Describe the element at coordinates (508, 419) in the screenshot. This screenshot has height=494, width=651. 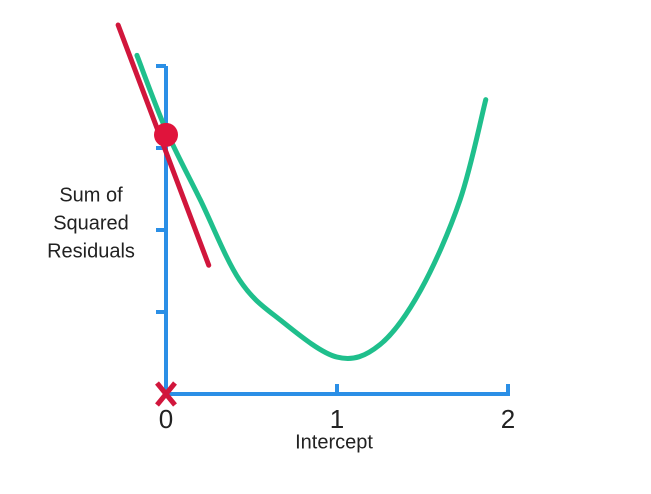
I see `x-tick-label: 2` at that location.